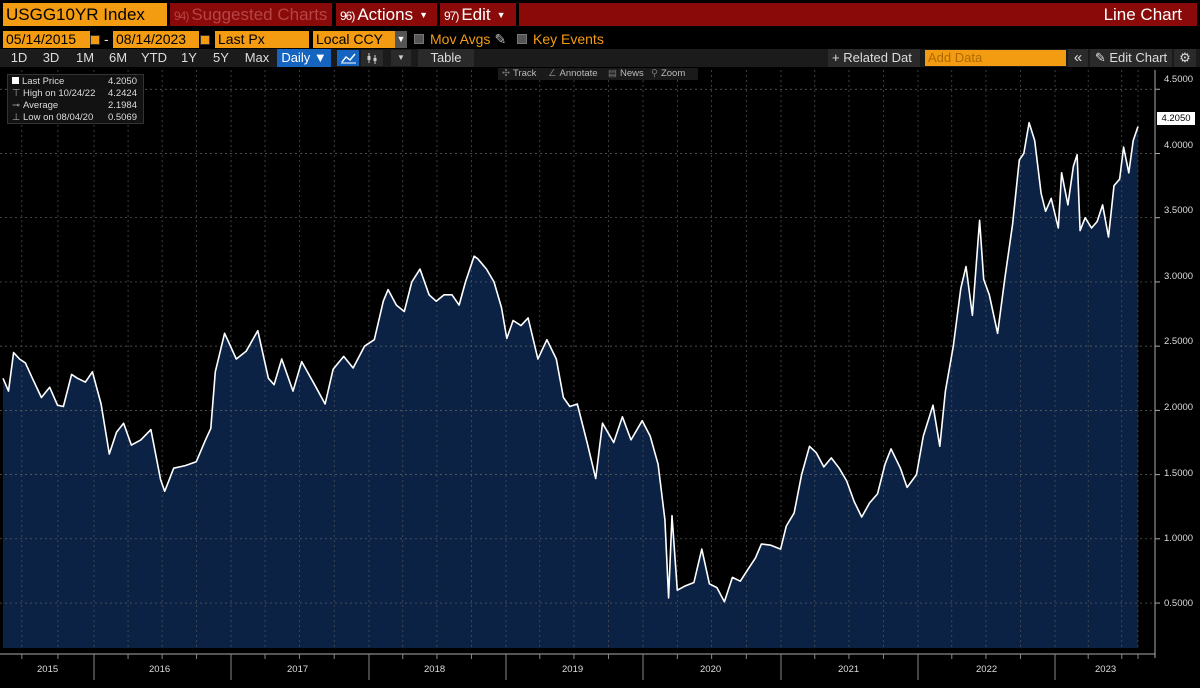 The height and width of the screenshot is (688, 1200). I want to click on period-ytd-button: YTD, so click(154, 57).